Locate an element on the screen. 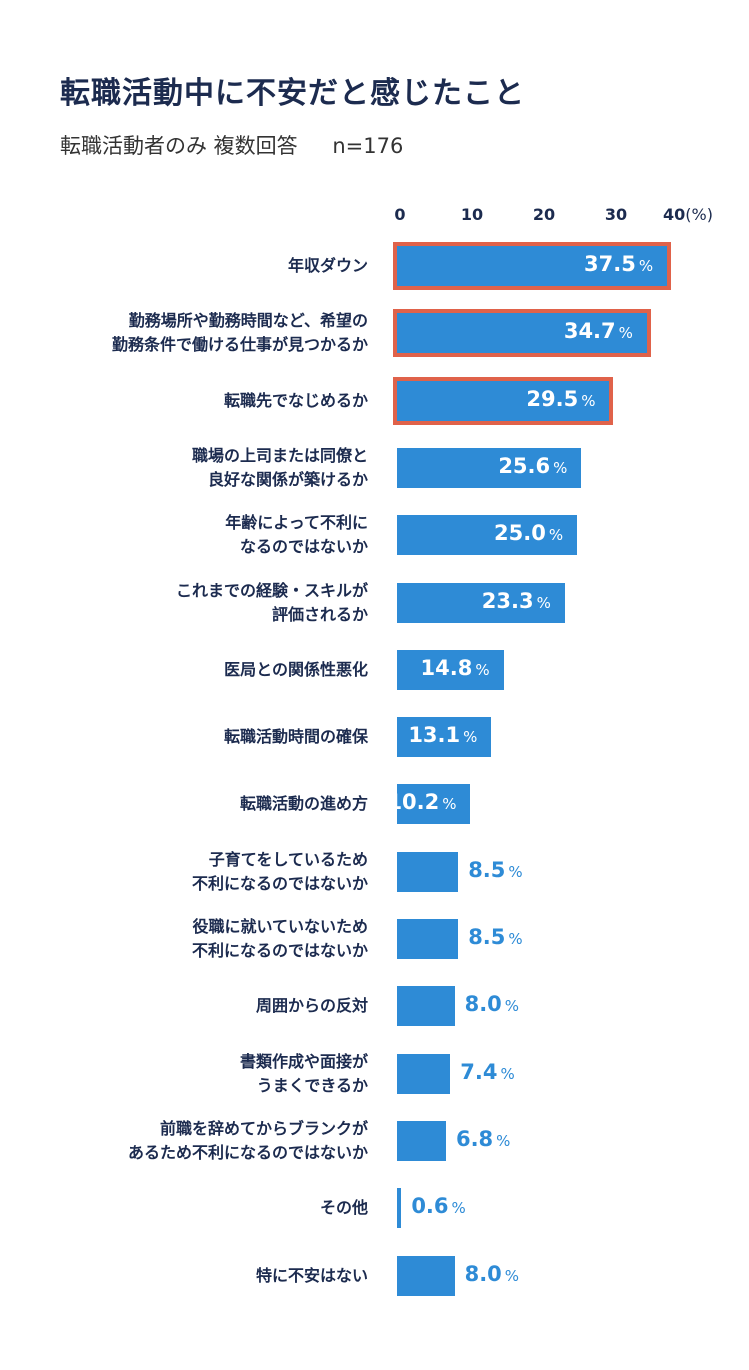 Image resolution: width=749 pixels, height=1370 pixels. category-label-line: うまくできるか is located at coordinates (312, 1085).